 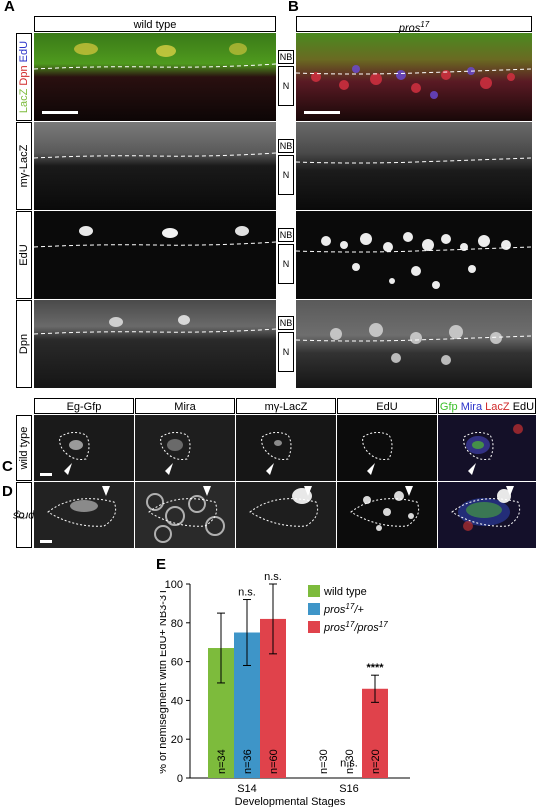 I want to click on y-tick-label: 0, so click(x=180, y=779).